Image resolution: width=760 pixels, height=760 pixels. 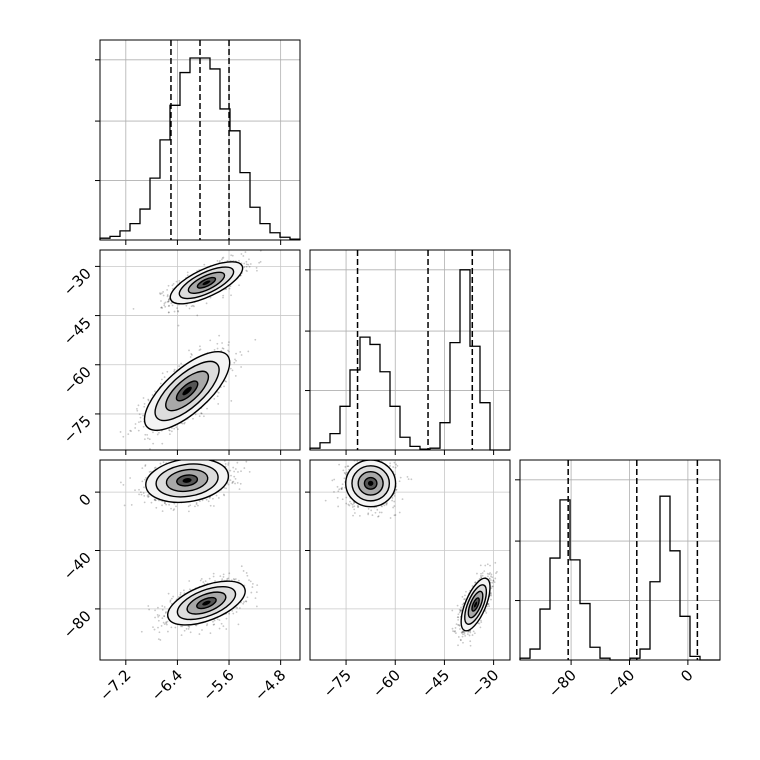 I want to click on panel-p1-p2, so click(x=408, y=558).